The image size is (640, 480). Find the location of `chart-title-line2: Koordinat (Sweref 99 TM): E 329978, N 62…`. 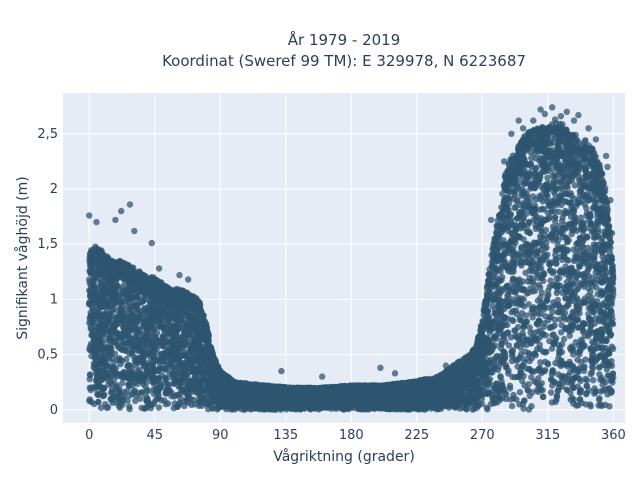

chart-title-line2: Koordinat (Sweref 99 TM): E 329978, N 62… is located at coordinates (344, 61).